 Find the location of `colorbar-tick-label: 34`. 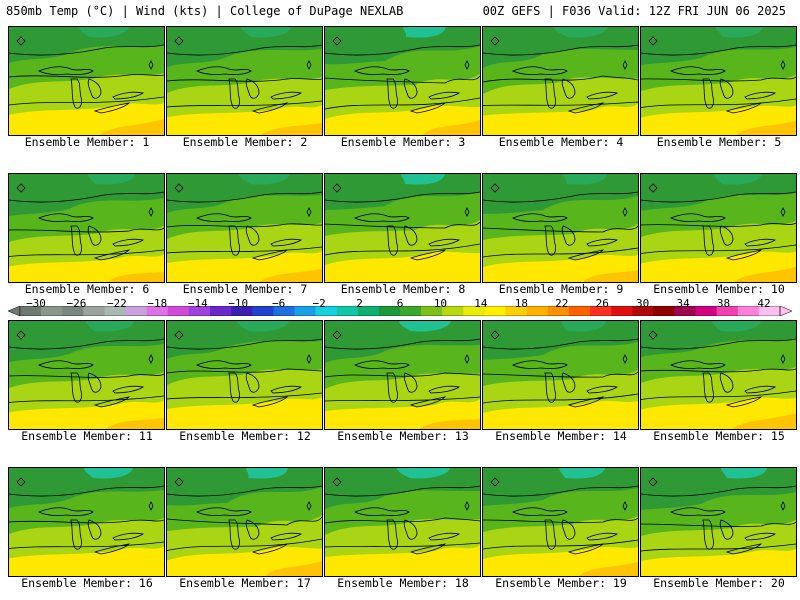

colorbar-tick-label: 34 is located at coordinates (683, 303).